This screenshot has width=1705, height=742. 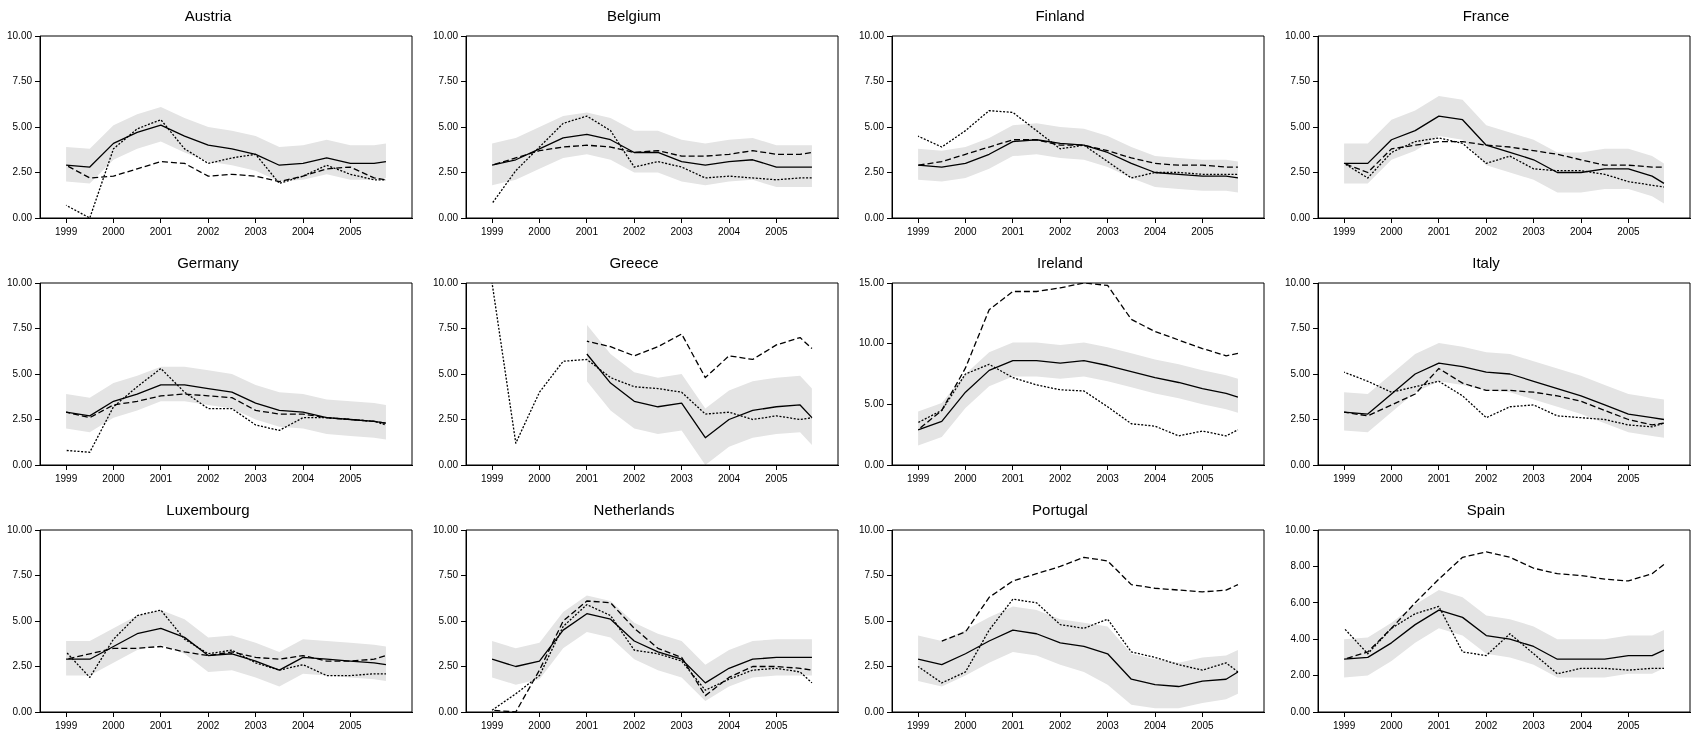 What do you see at coordinates (1060, 16) in the screenshot?
I see `chart-title: Finland` at bounding box center [1060, 16].